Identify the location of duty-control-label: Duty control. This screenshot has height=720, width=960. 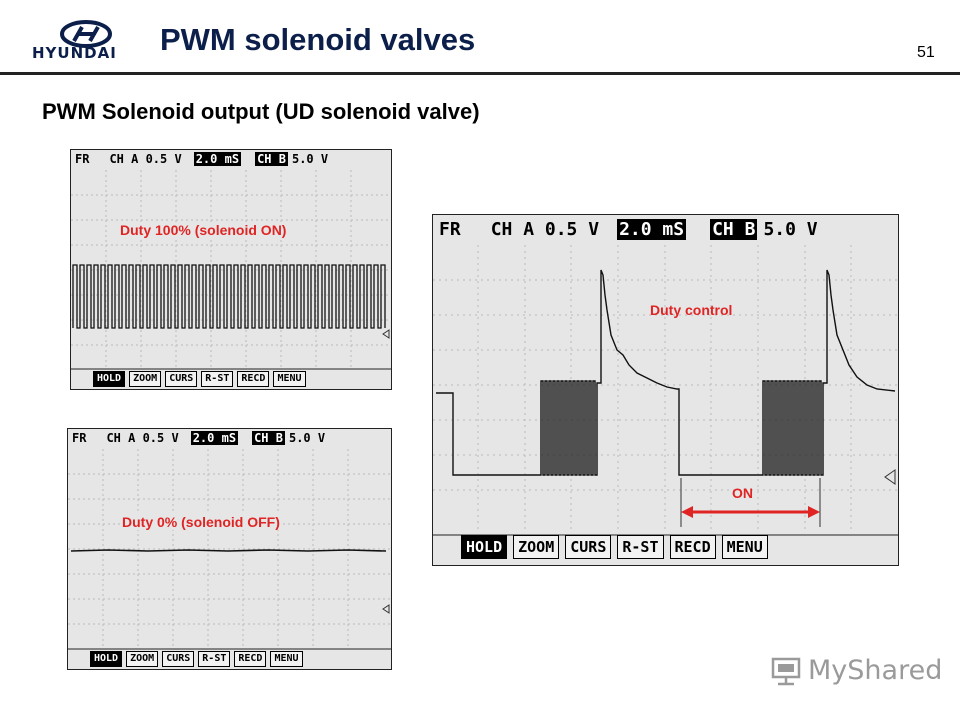
(691, 310).